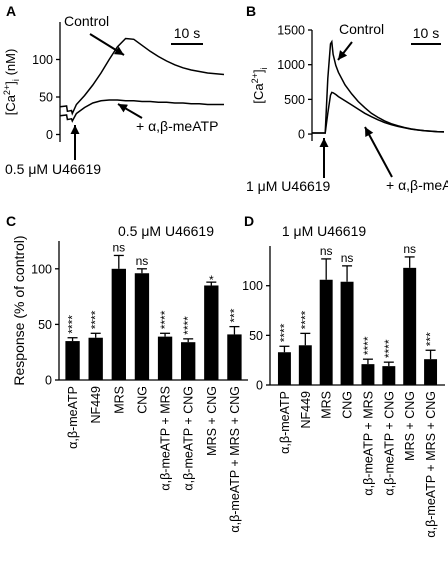 The width and height of the screenshot is (448, 572). What do you see at coordinates (10, 64) in the screenshot?
I see `y-axis-label-unit: (nM)` at bounding box center [10, 64].